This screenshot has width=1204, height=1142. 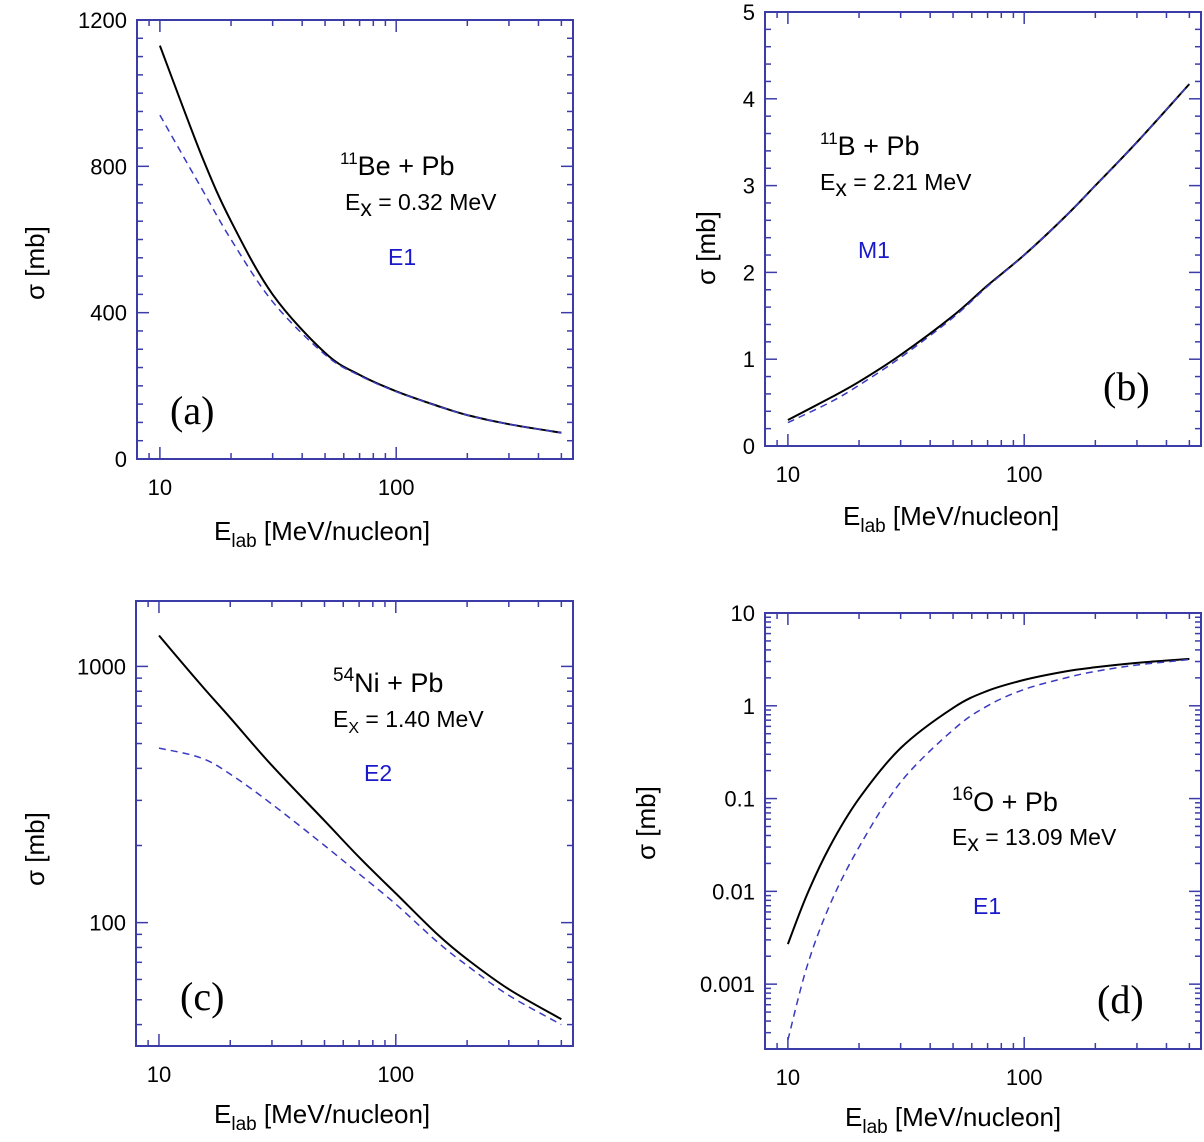 I want to click on y-tick-label: 400, so click(x=108, y=313).